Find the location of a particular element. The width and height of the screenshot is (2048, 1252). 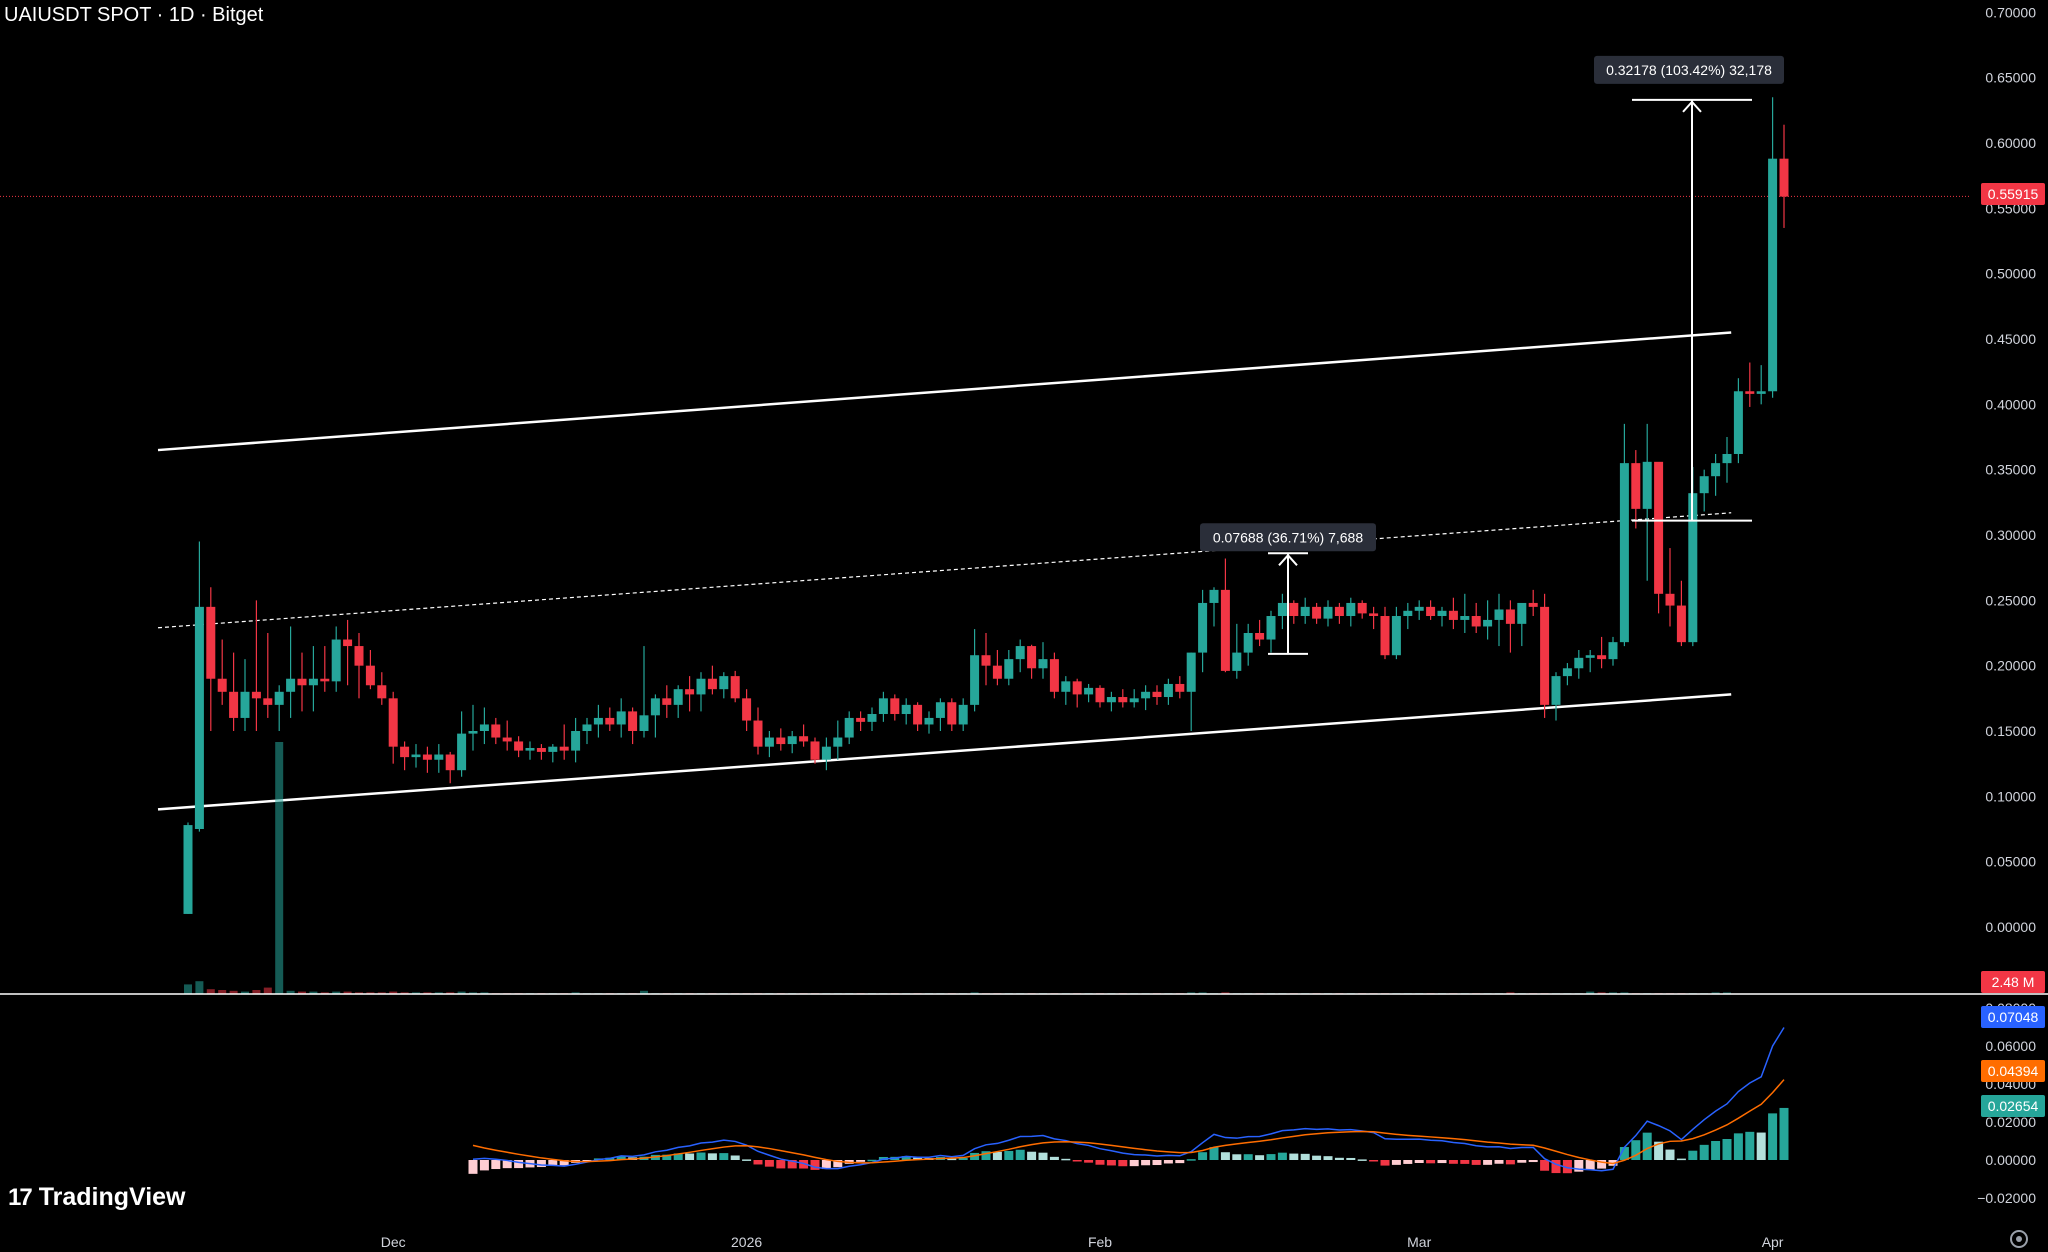

price-axis-tick: 0.05000 is located at coordinates (2010, 862).